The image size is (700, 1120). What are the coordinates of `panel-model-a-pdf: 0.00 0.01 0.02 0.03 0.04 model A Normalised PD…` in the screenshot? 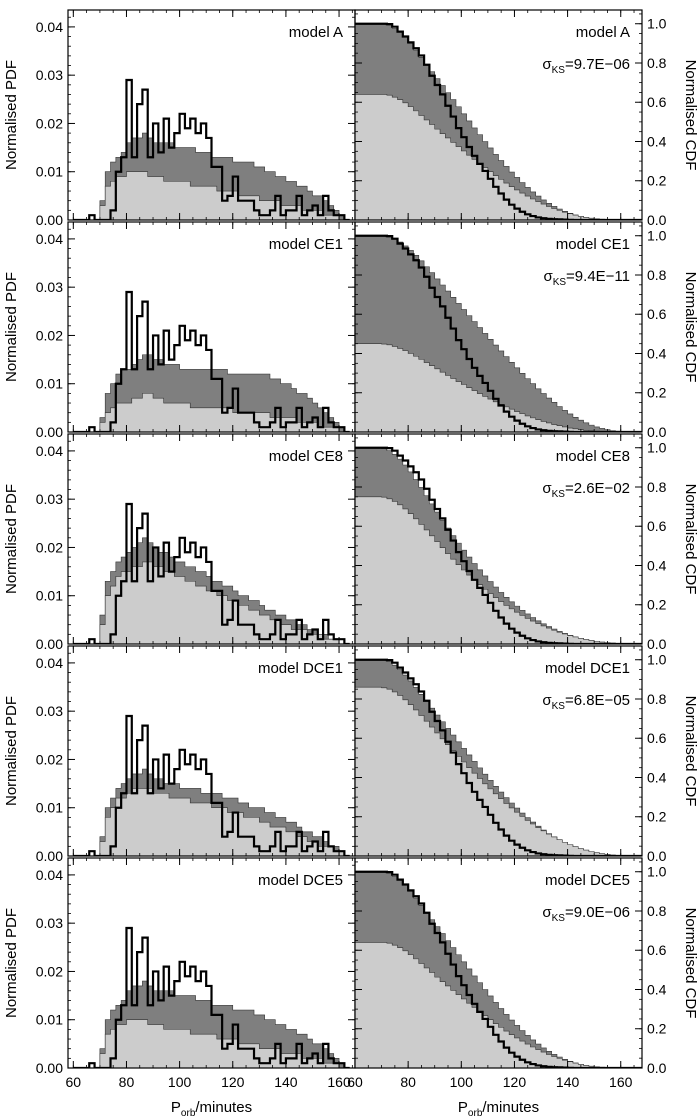 It's located at (179, 118).